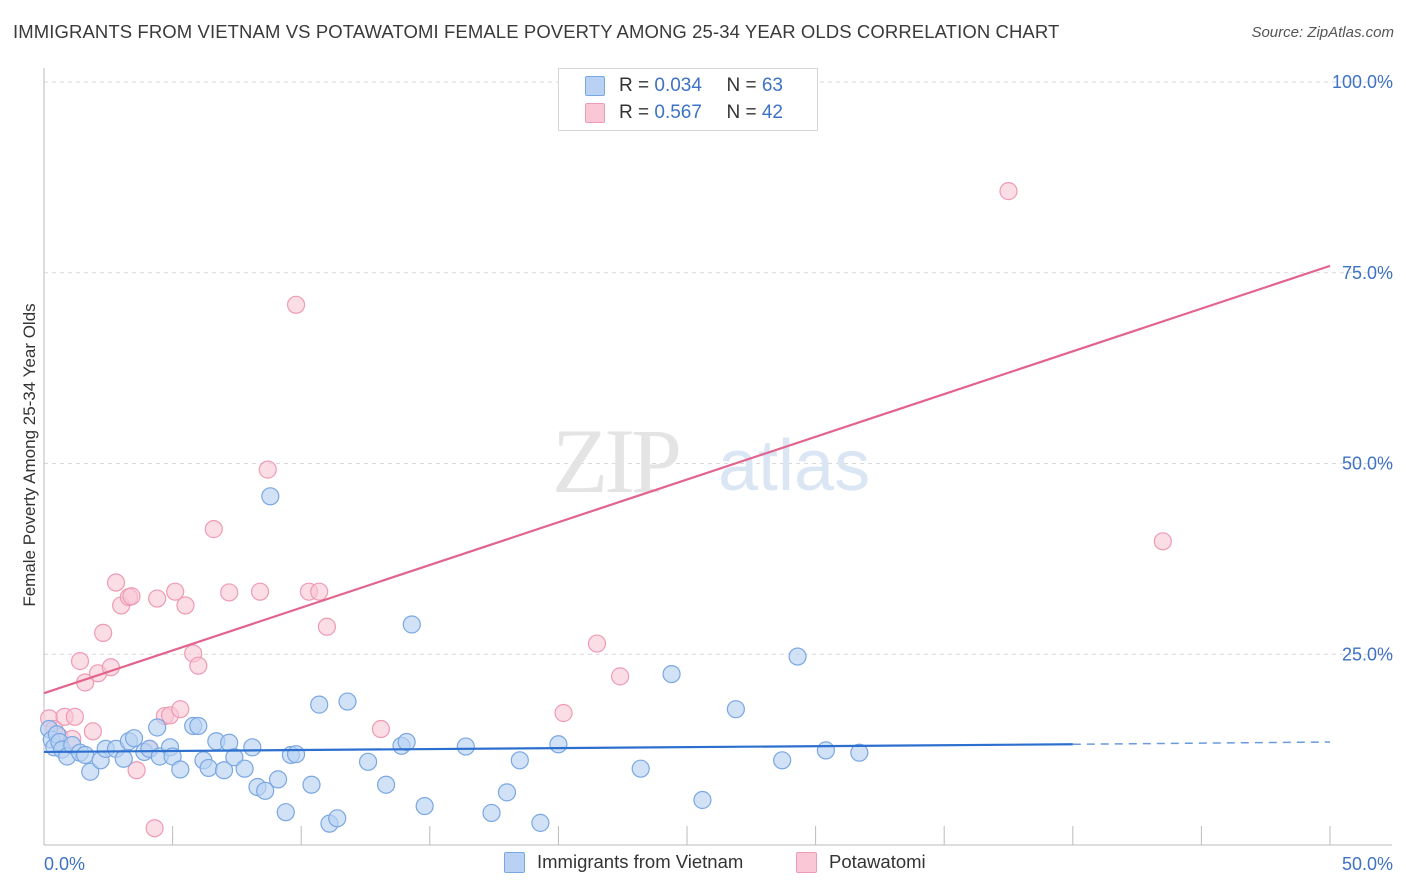 The image size is (1406, 892). Describe the element at coordinates (1367, 464) in the screenshot. I see `y-tick-label: 50.0%` at that location.